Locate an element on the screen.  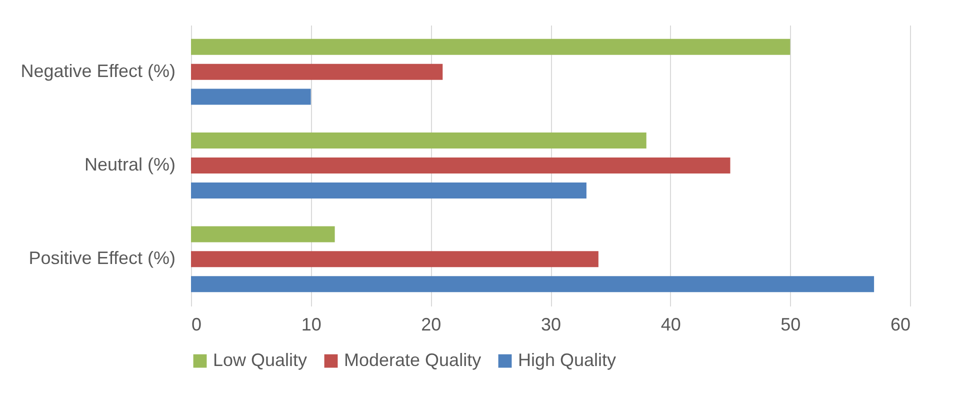
x-tick-label: 0 is located at coordinates (197, 324).